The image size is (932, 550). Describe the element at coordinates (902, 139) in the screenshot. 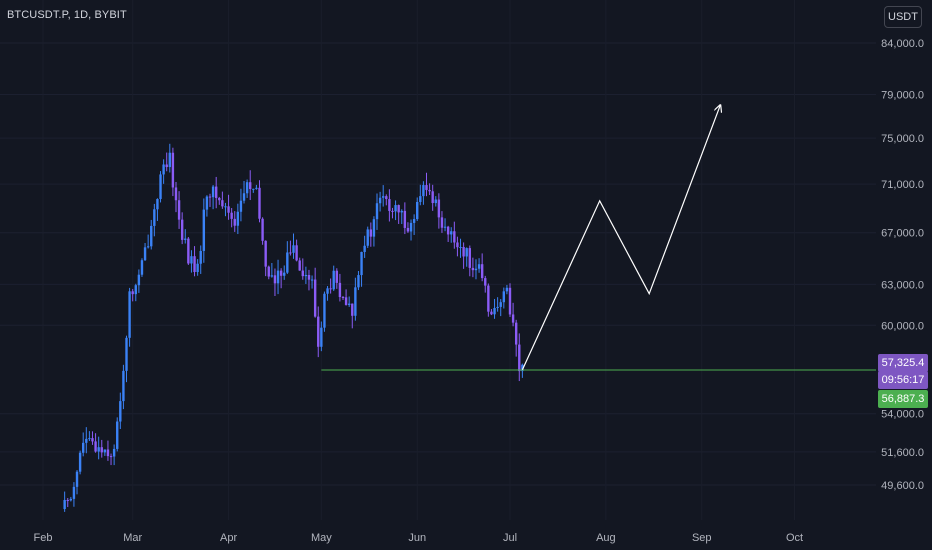

I see `y-tick-label: 75,000.0` at that location.